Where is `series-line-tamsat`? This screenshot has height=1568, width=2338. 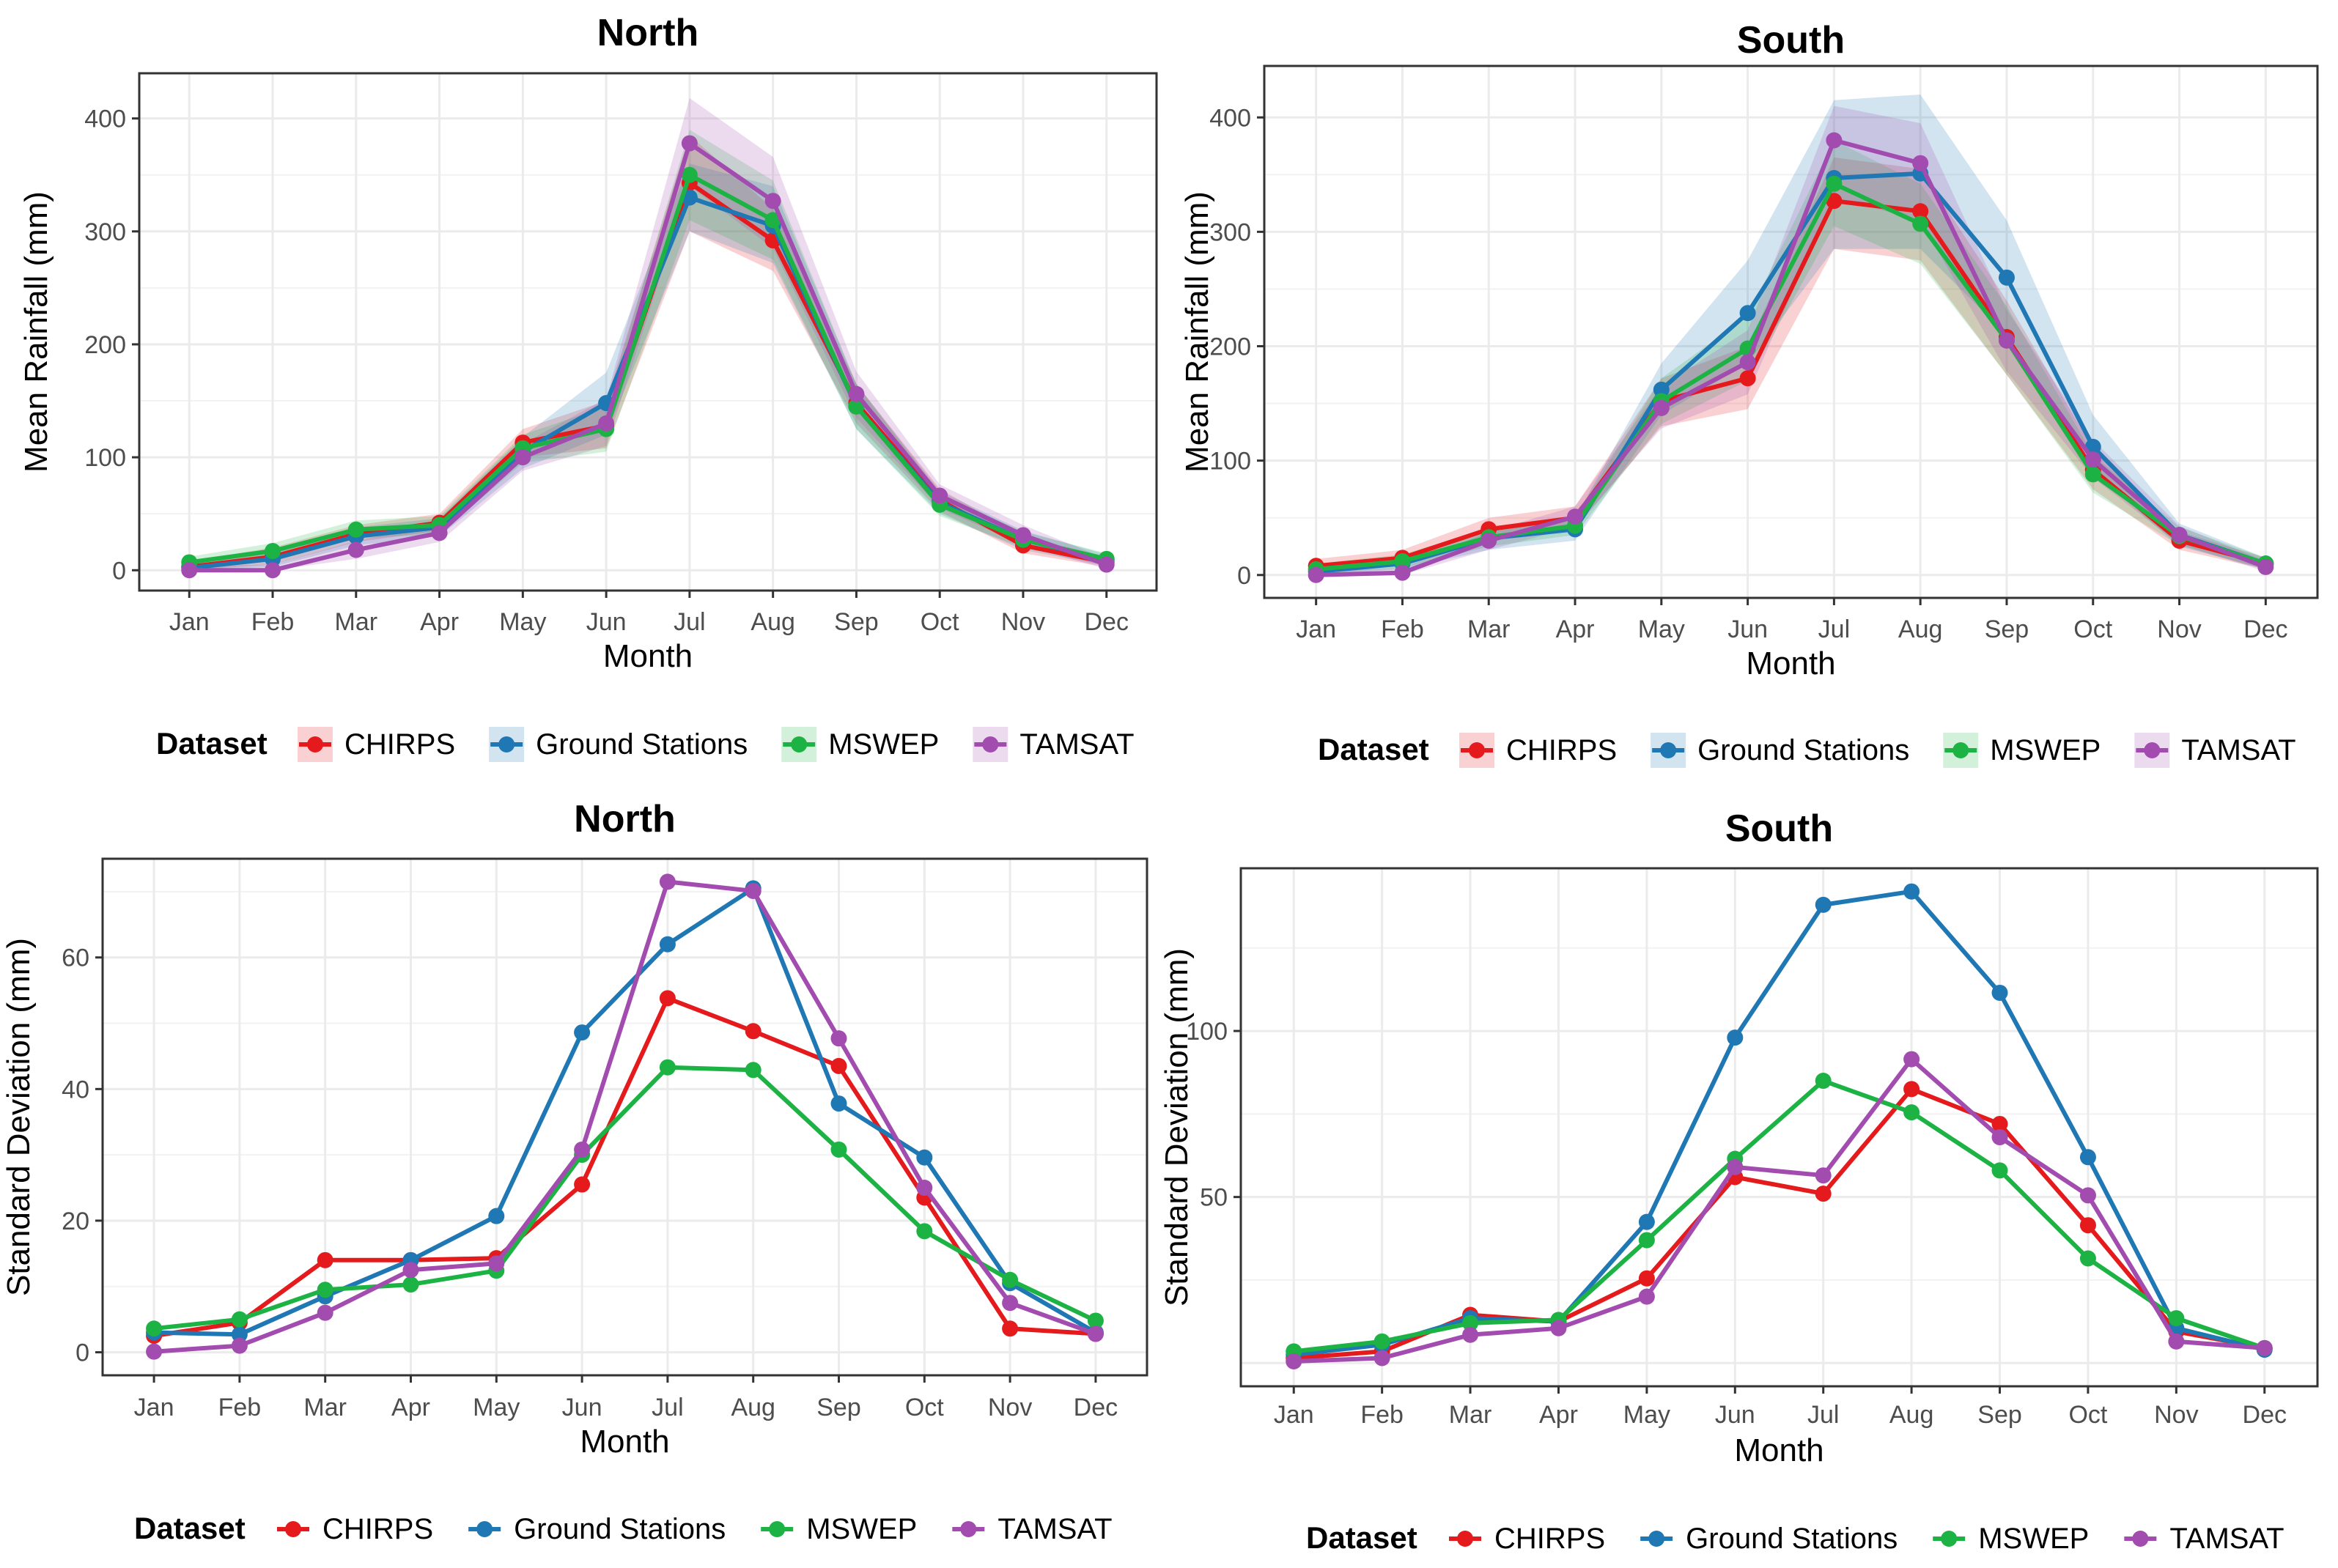
series-line-tamsat is located at coordinates (625, 1116).